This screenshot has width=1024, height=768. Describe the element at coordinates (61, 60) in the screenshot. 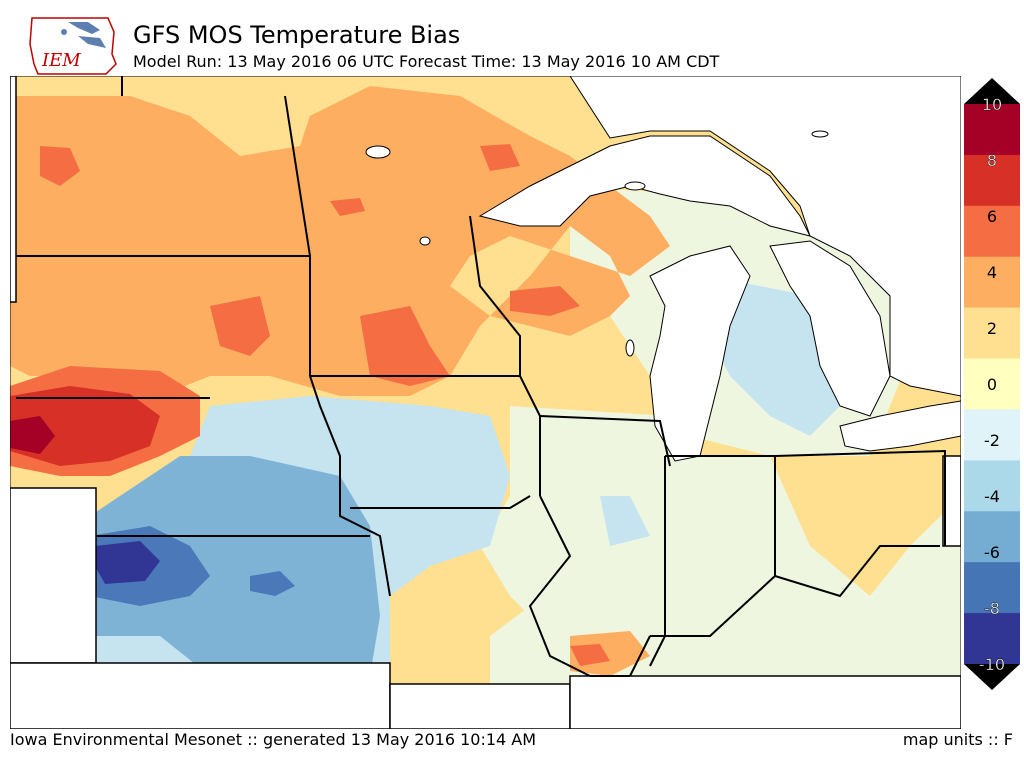

I see `logo-text: IEM` at that location.